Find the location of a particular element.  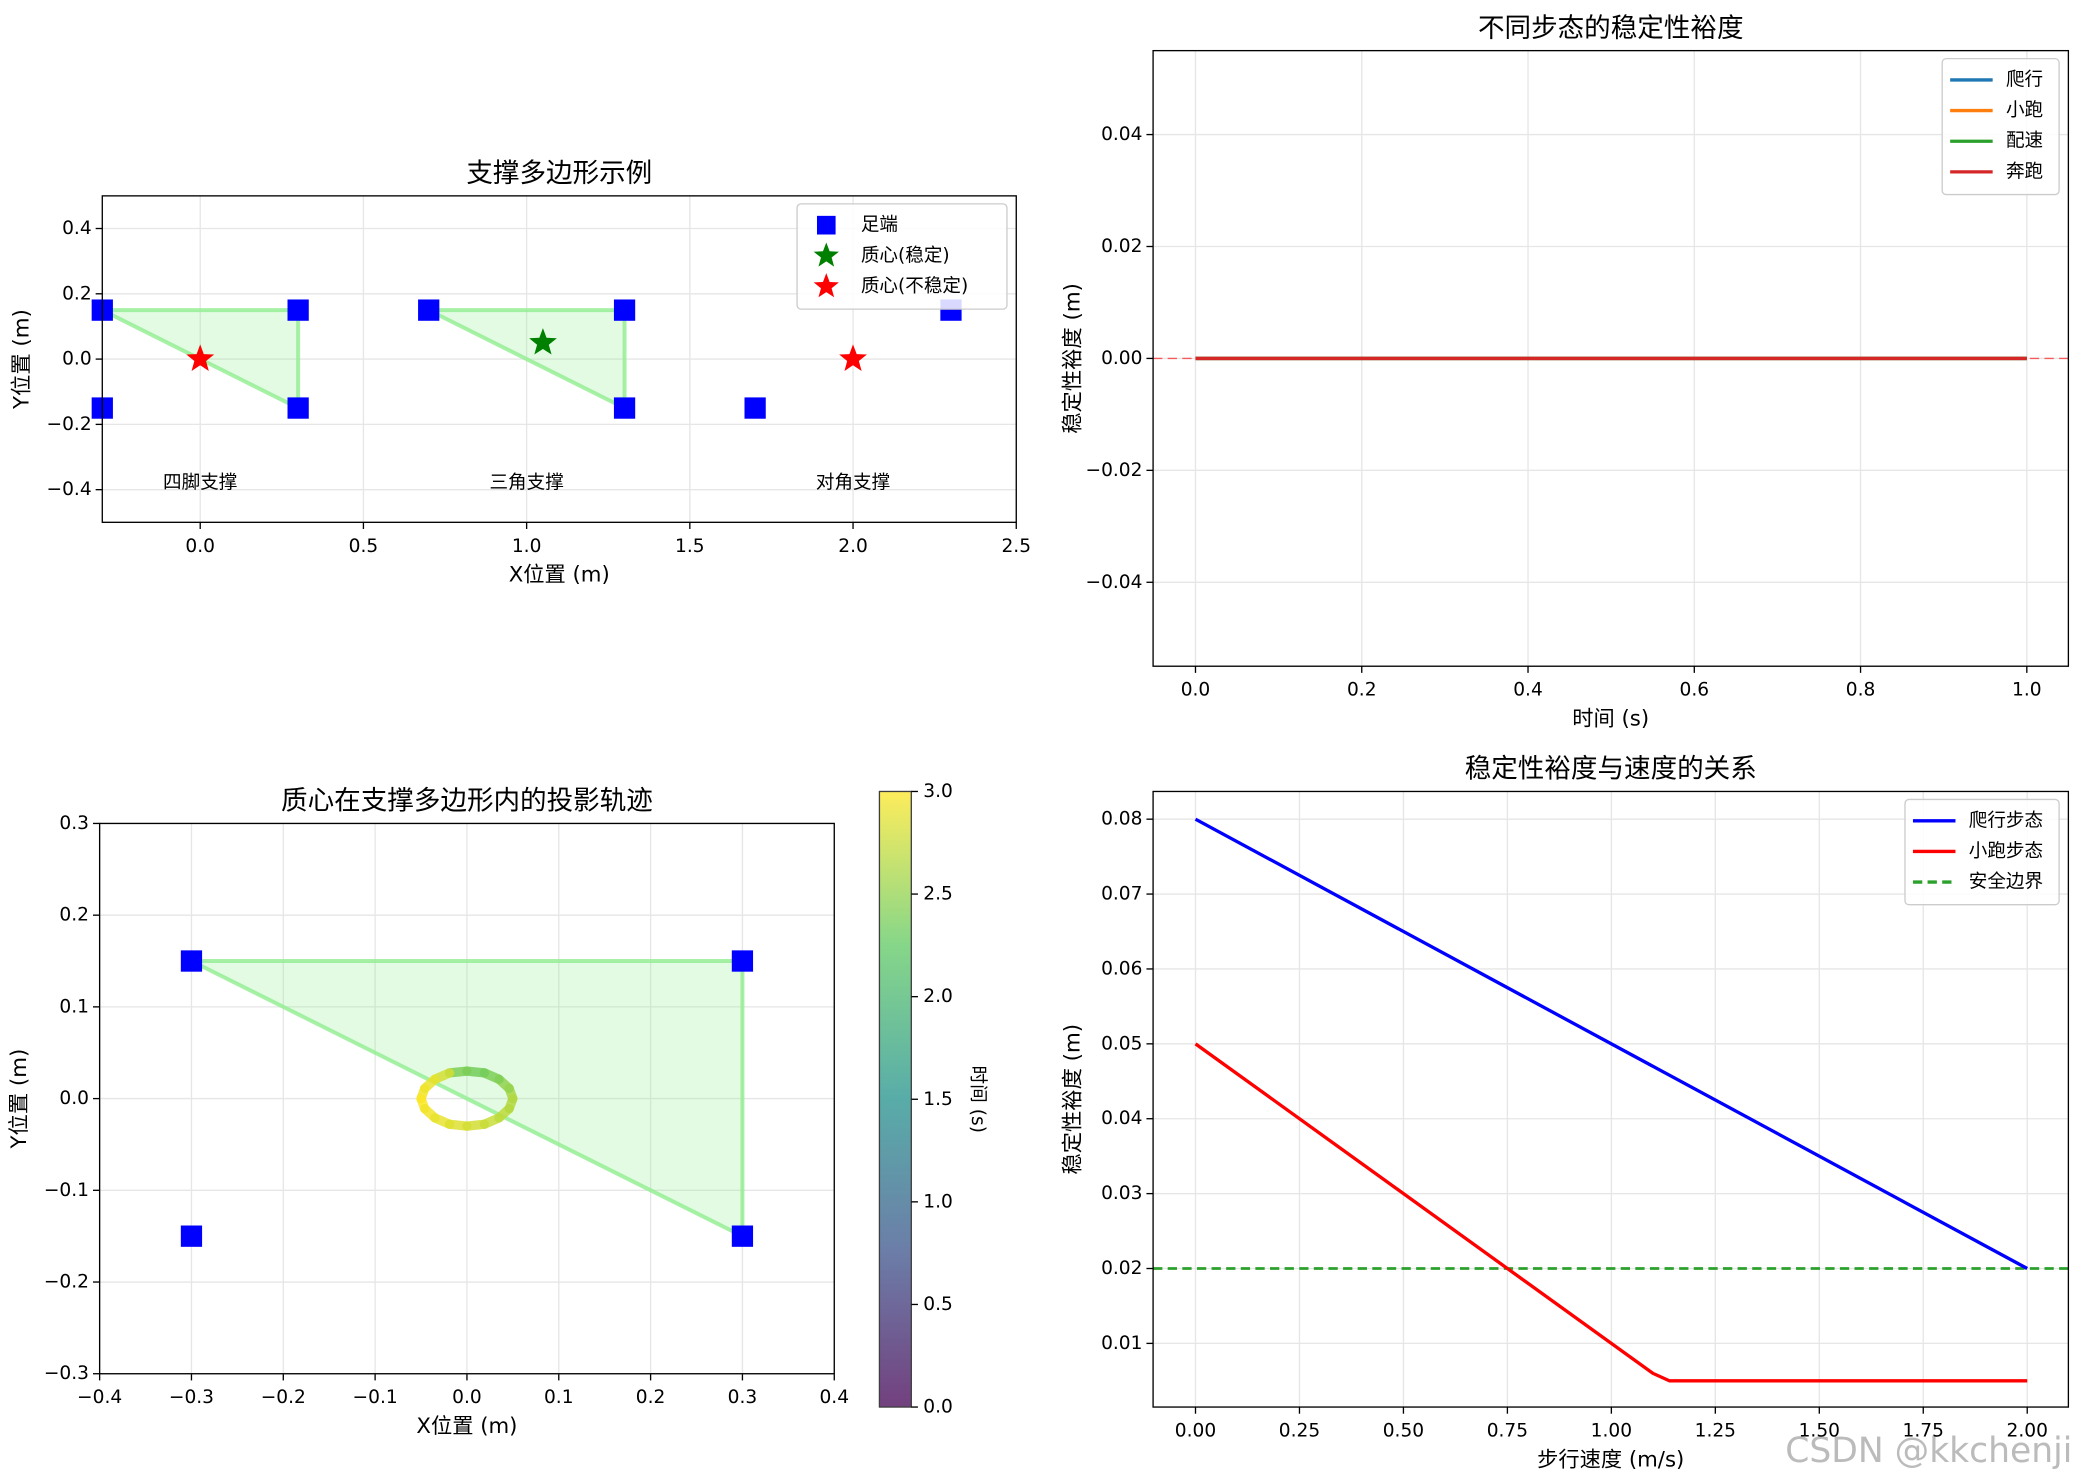

x-tick-label: 0.75 is located at coordinates (1507, 1431).